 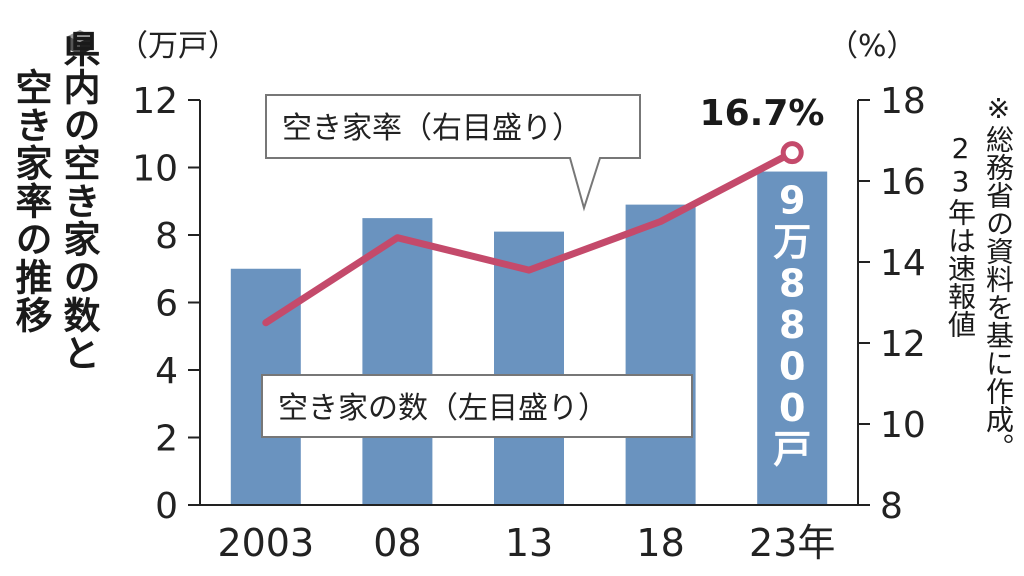 What do you see at coordinates (762, 113) in the screenshot?
I see `last-rate-label: 16.7%` at bounding box center [762, 113].